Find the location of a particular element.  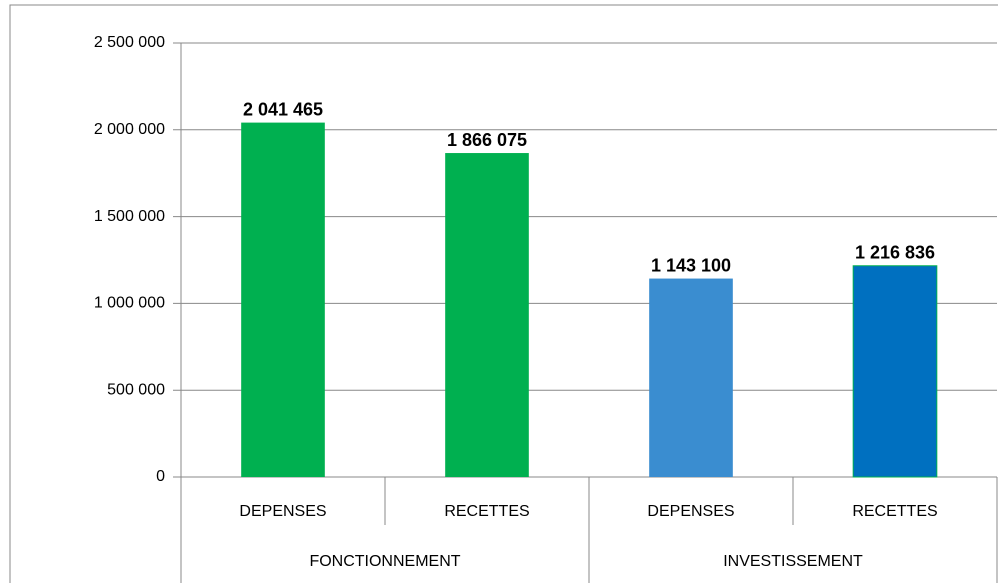

group-label: FONCTIONNEMENT is located at coordinates (384, 561).